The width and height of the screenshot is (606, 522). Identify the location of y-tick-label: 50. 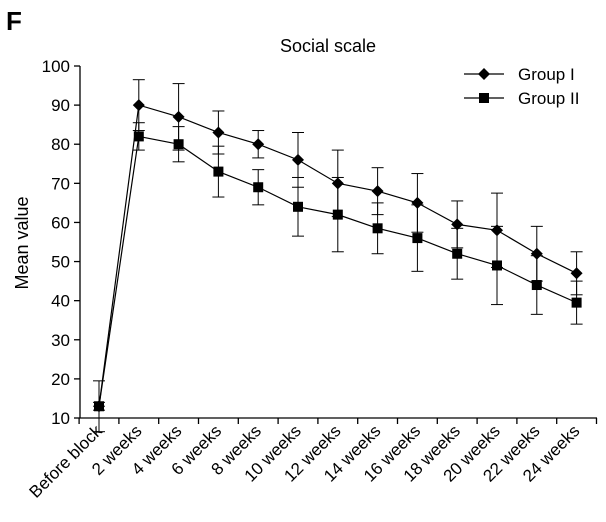
(60, 262).